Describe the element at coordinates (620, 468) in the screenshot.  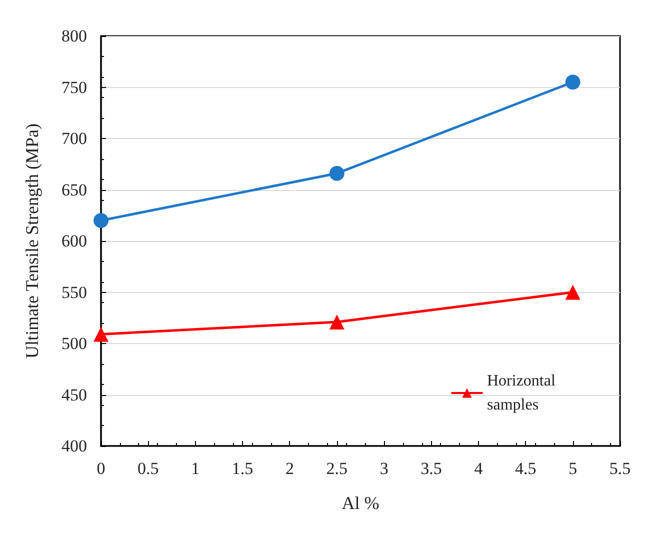
I see `x-tick-label: 5.5` at that location.